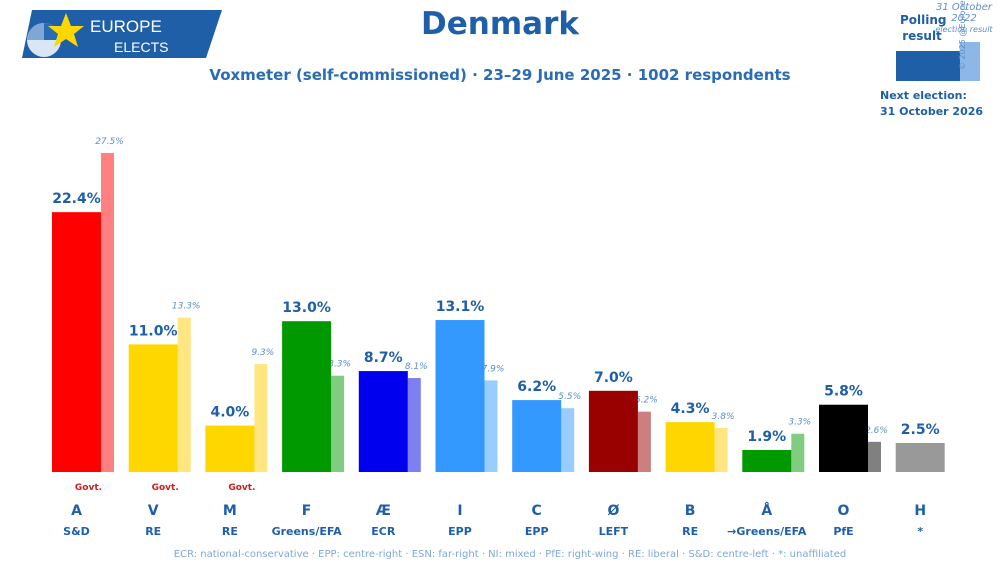 This screenshot has height=576, width=1000. Describe the element at coordinates (230, 531) in the screenshot. I see `party-group-M: RE` at that location.